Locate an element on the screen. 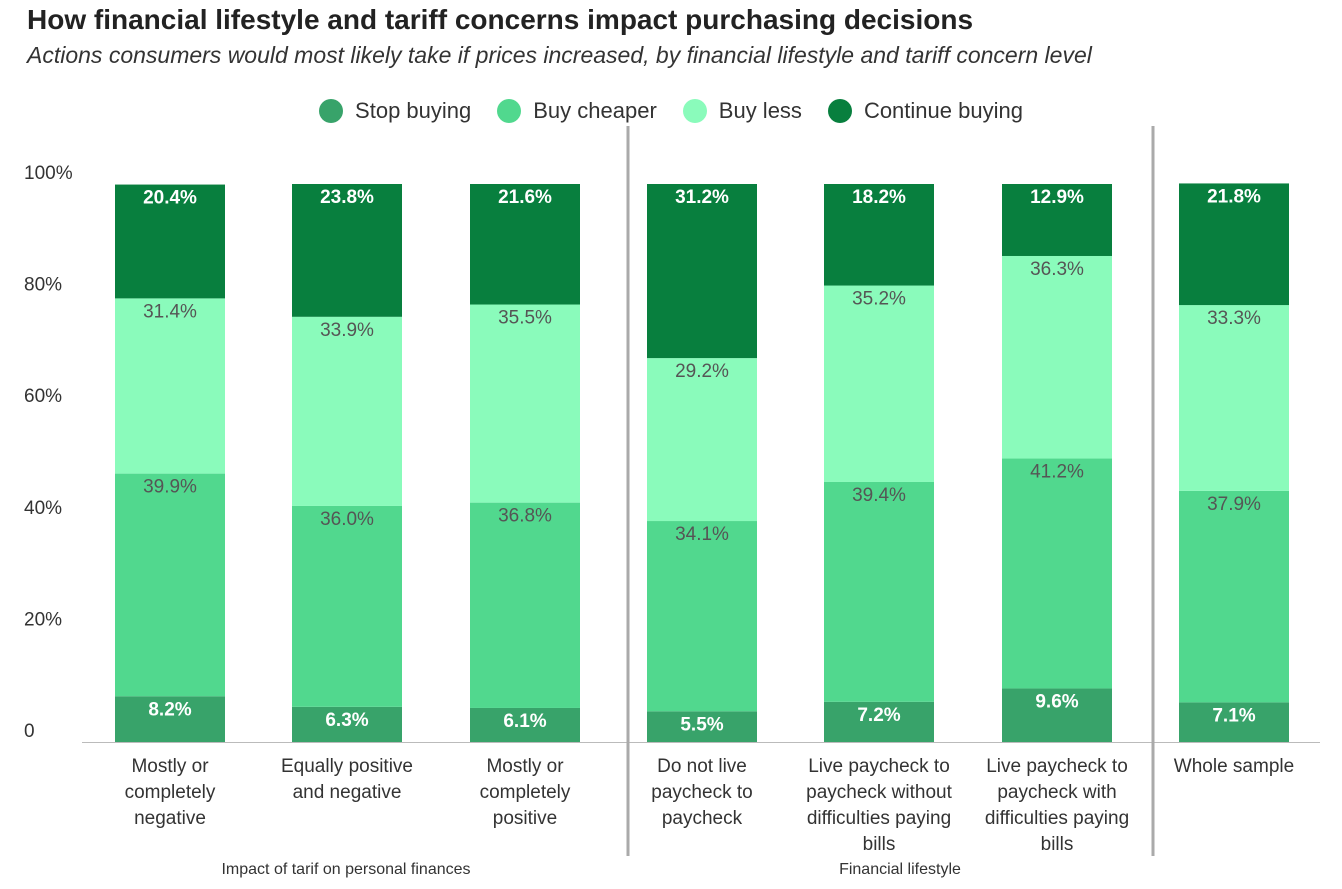 The width and height of the screenshot is (1342, 889). data-label: 7.2% is located at coordinates (878, 715).